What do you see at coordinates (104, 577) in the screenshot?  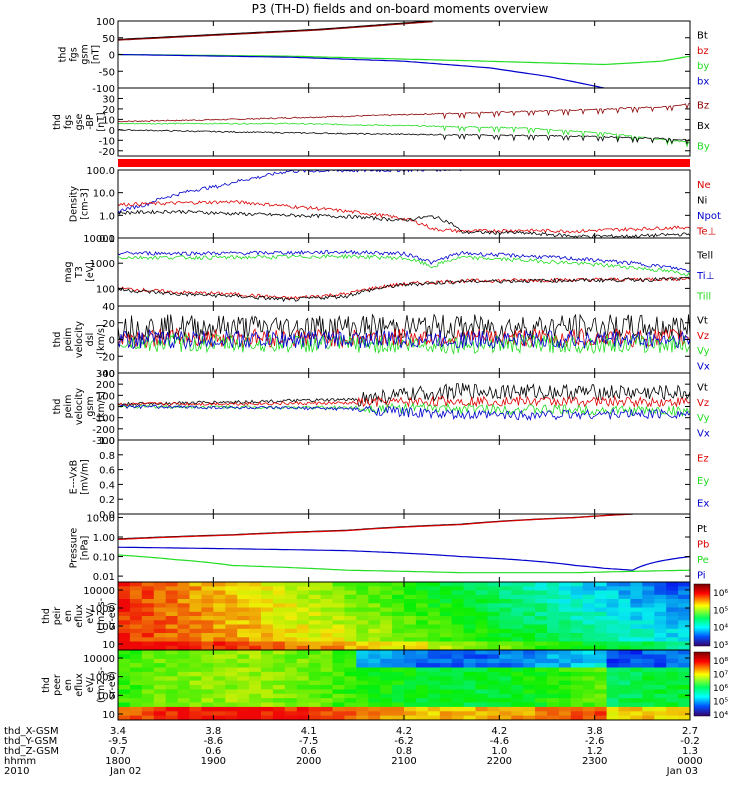 I see `ytick-label: 0.01` at bounding box center [104, 577].